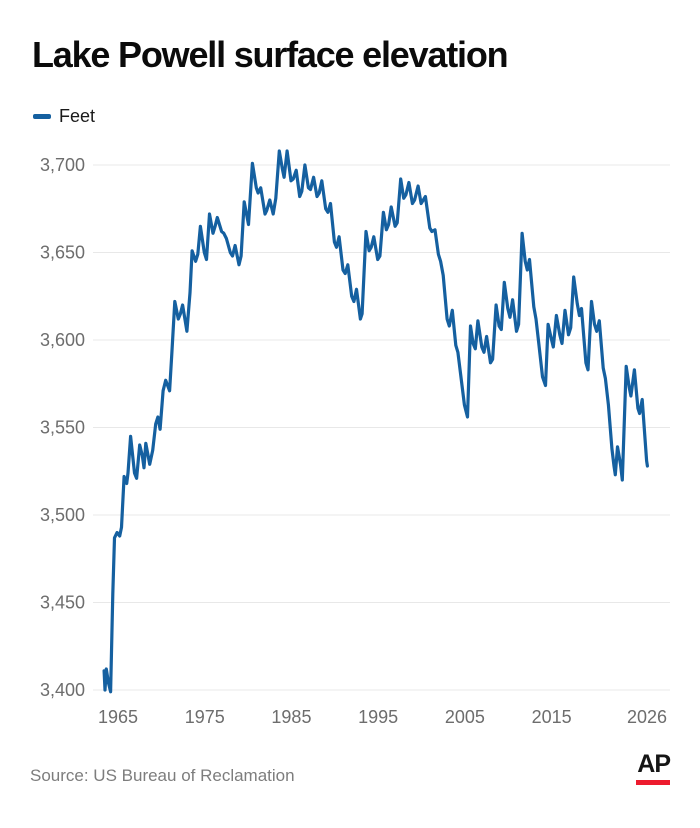 The height and width of the screenshot is (828, 700). What do you see at coordinates (62, 340) in the screenshot?
I see `y-tick-label: 3,600` at bounding box center [62, 340].